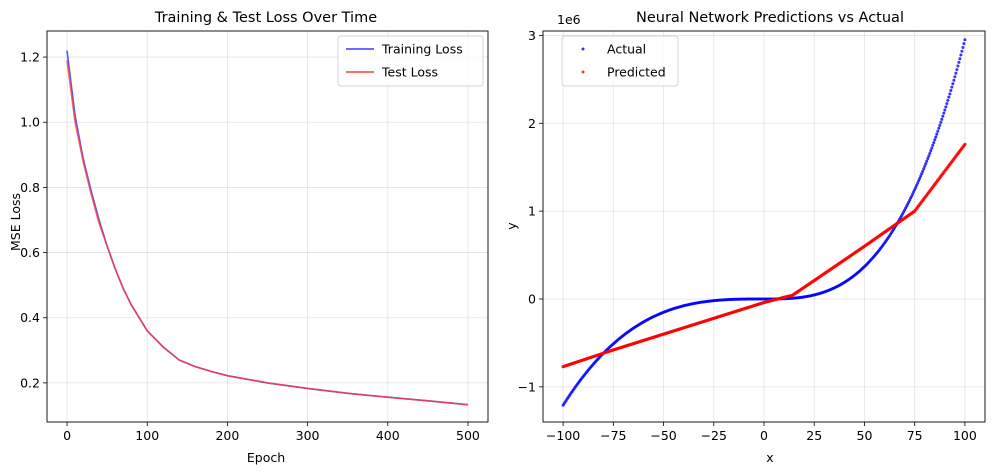 The image size is (995, 474). What do you see at coordinates (563, 435) in the screenshot?
I see `prediction-chart-x-tick-label: −100` at bounding box center [563, 435].